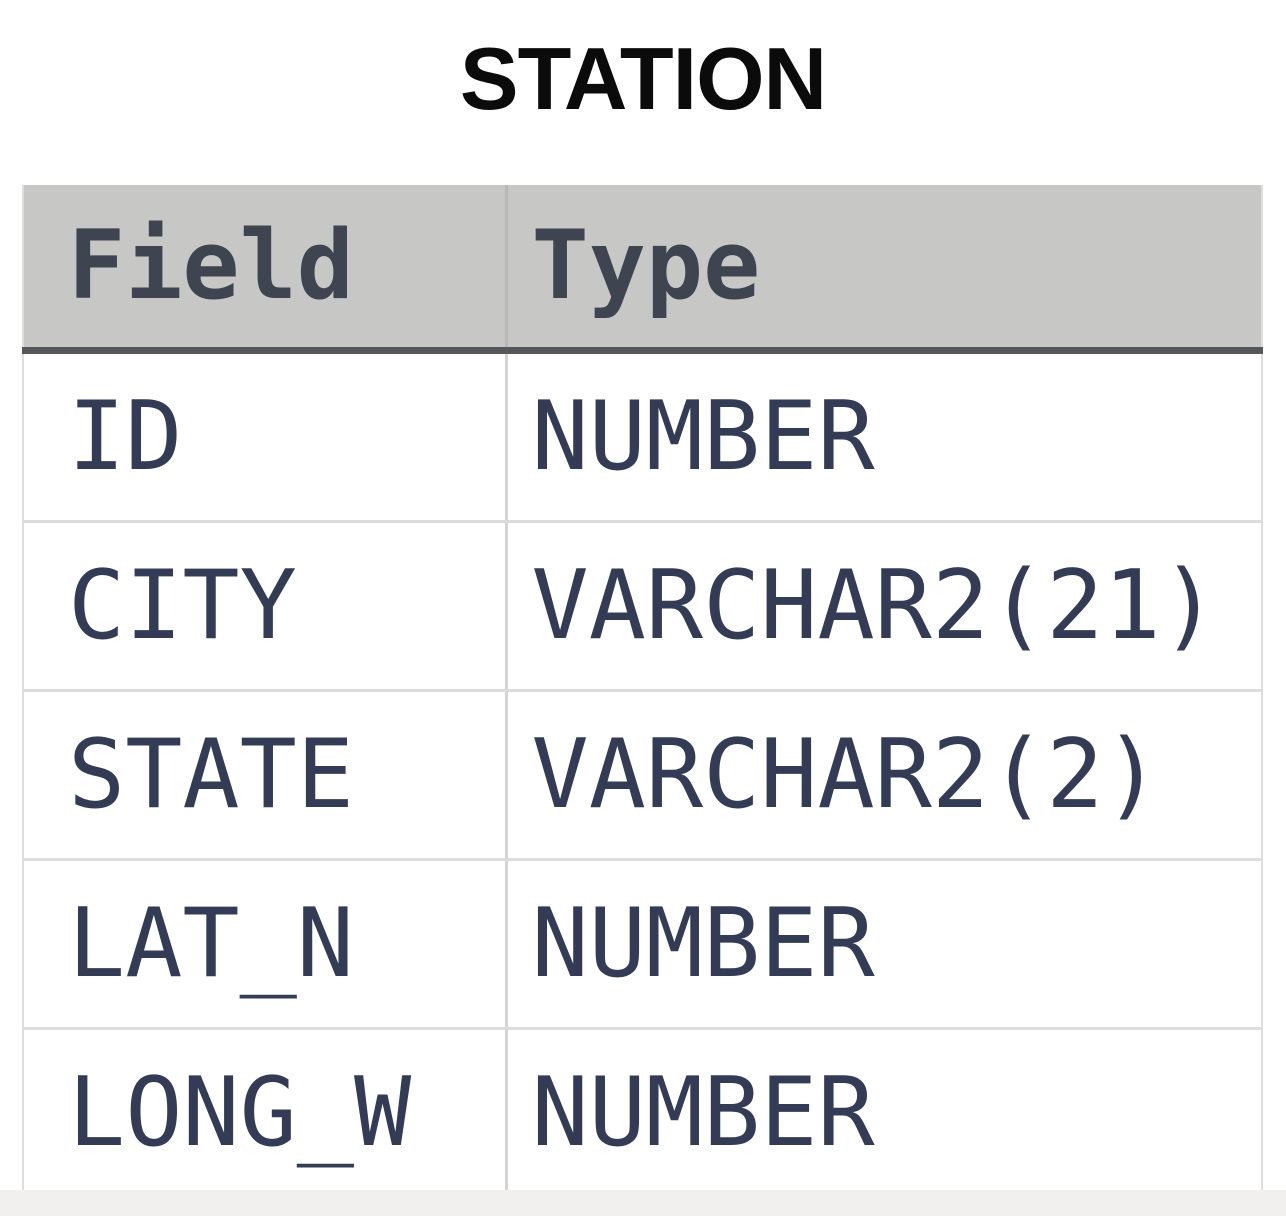 The height and width of the screenshot is (1216, 1286). I want to click on table-title: STATION, so click(643, 78).